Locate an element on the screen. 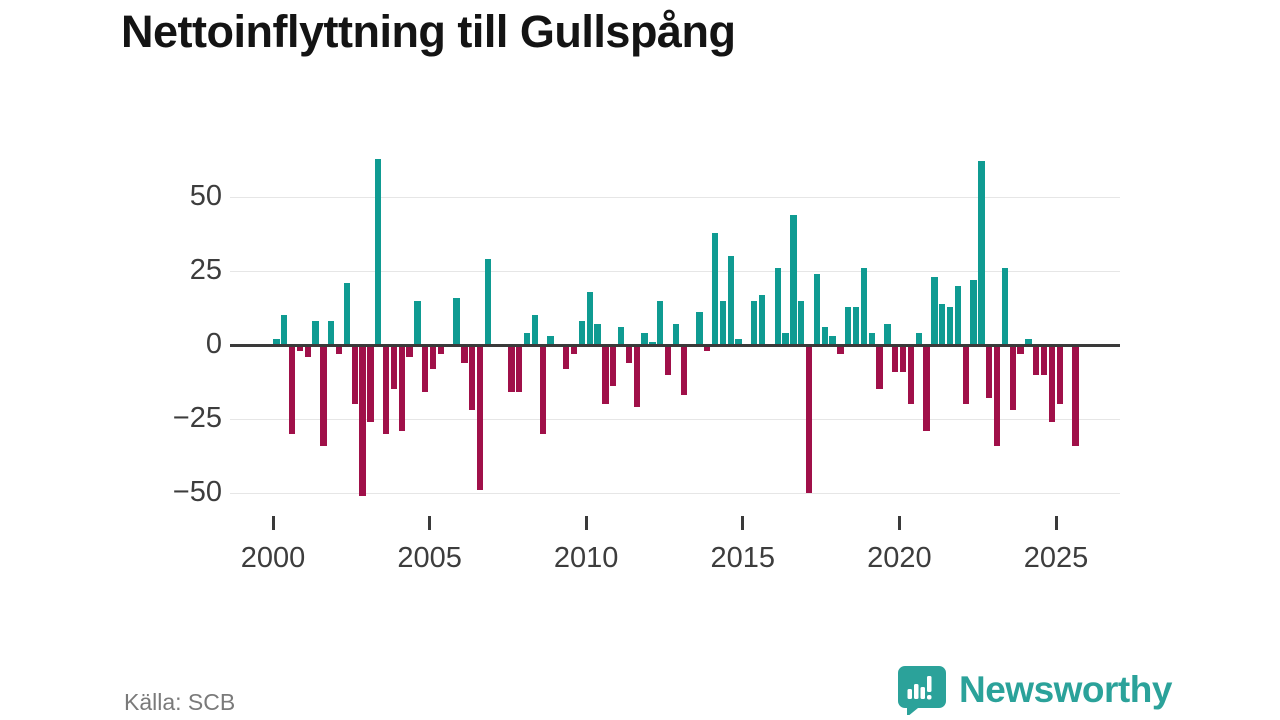 Image resolution: width=1280 pixels, height=720 pixels. bar-2019-q3 is located at coordinates (887, 334).